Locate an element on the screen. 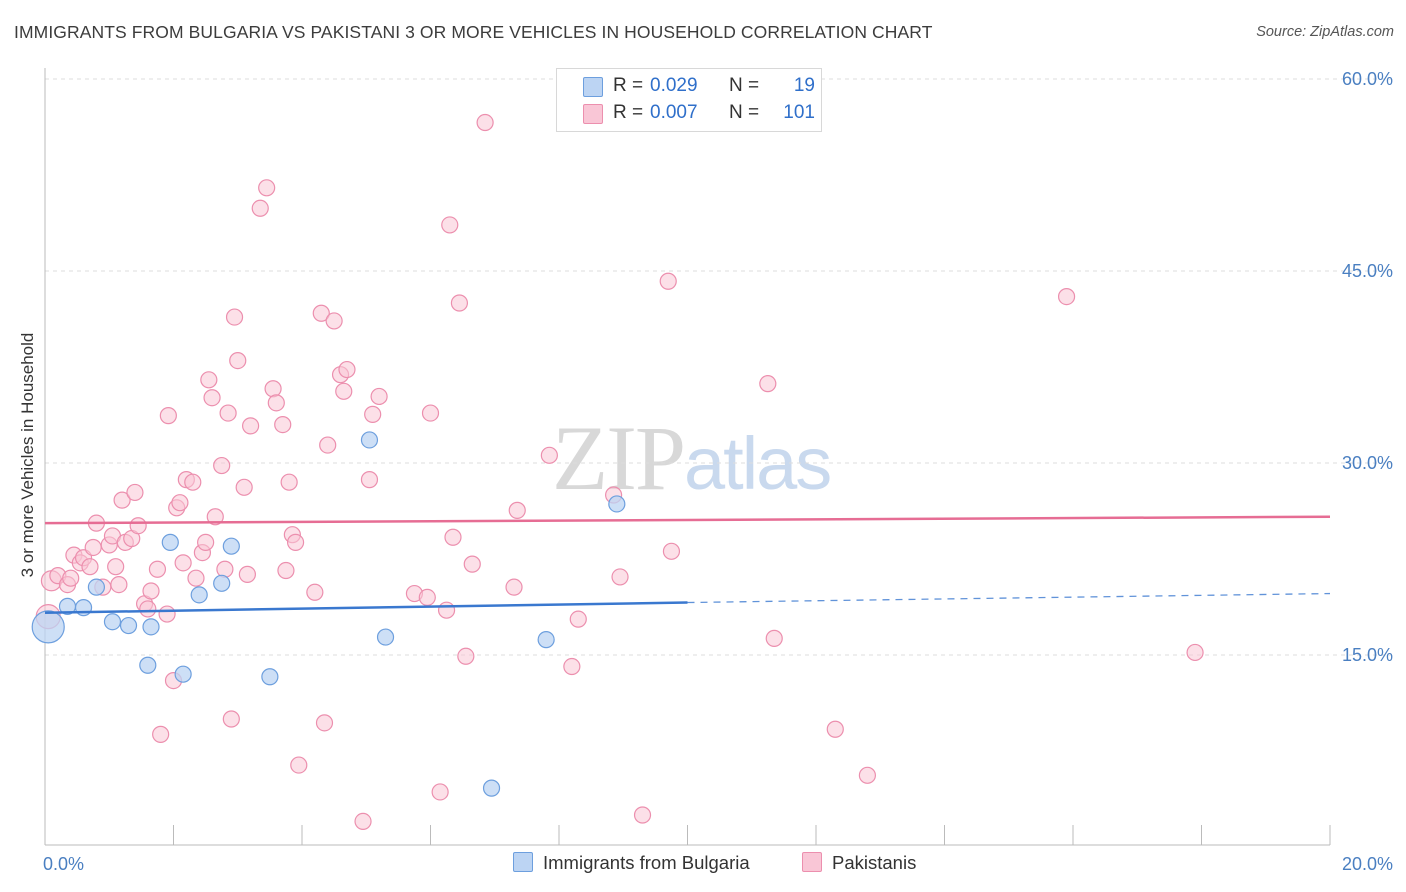 The image size is (1406, 892). legend-r-value: 0.029 is located at coordinates (674, 85).